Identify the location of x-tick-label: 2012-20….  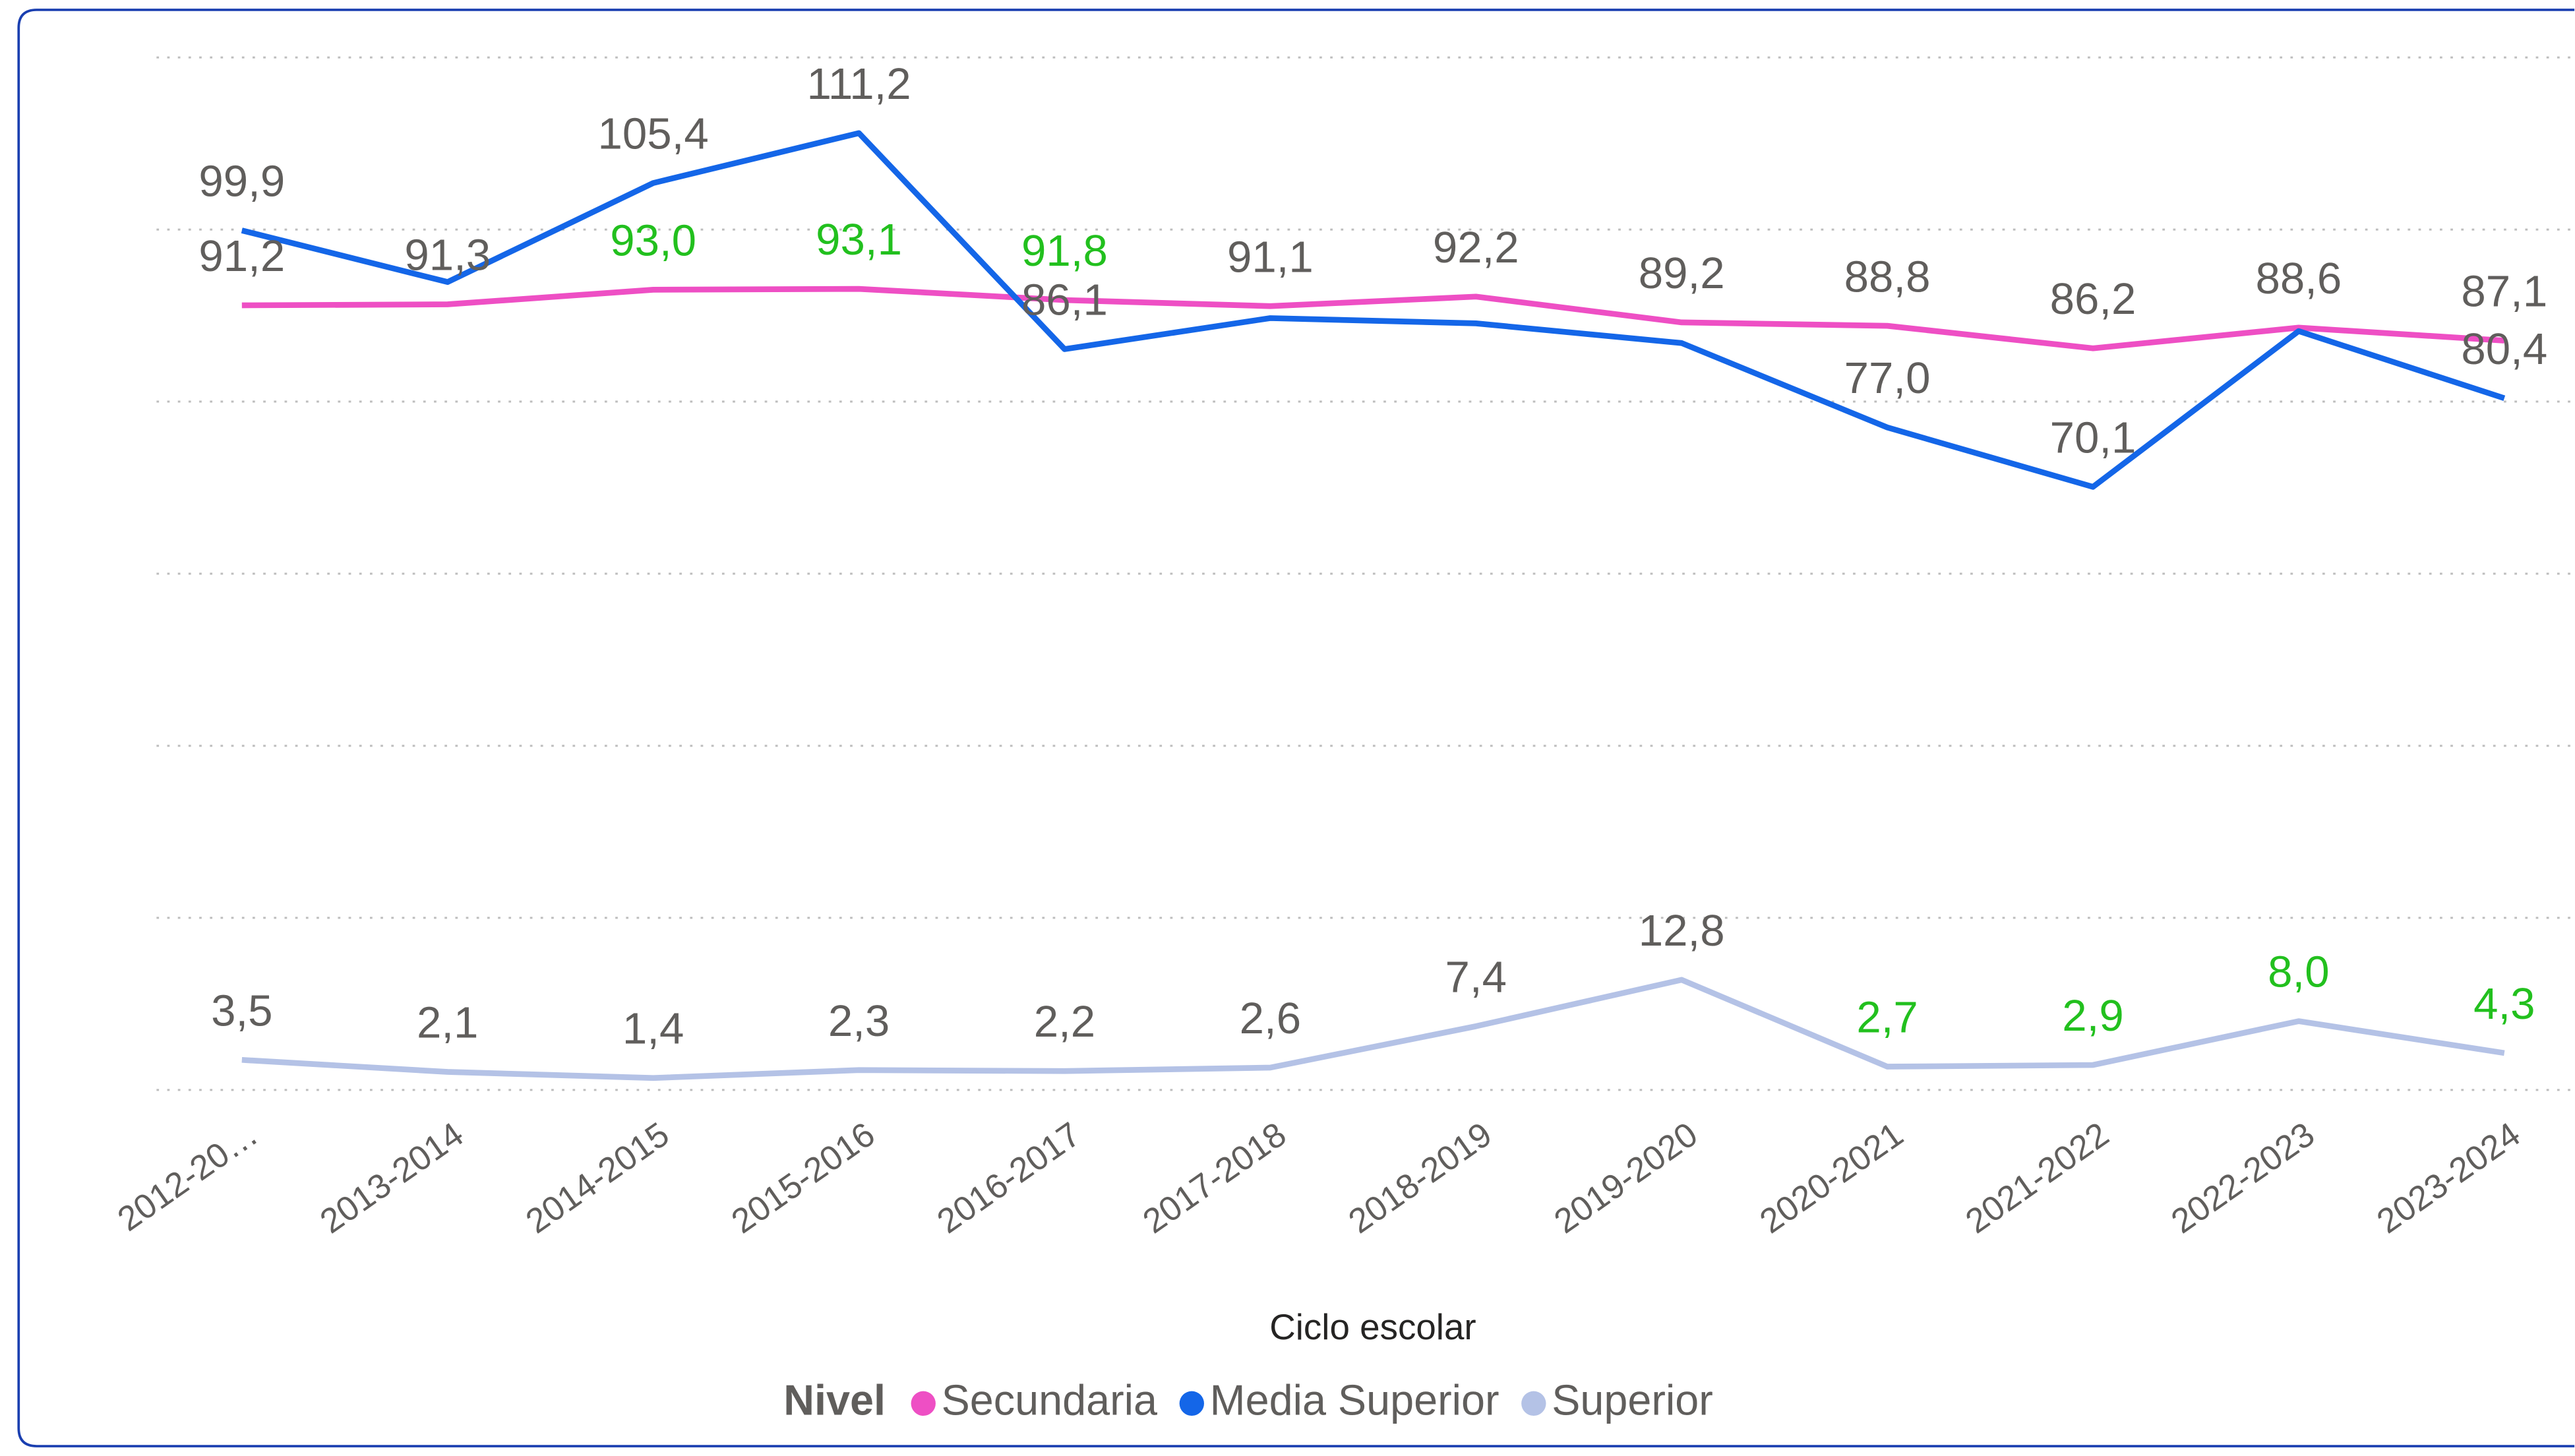
(187, 1177).